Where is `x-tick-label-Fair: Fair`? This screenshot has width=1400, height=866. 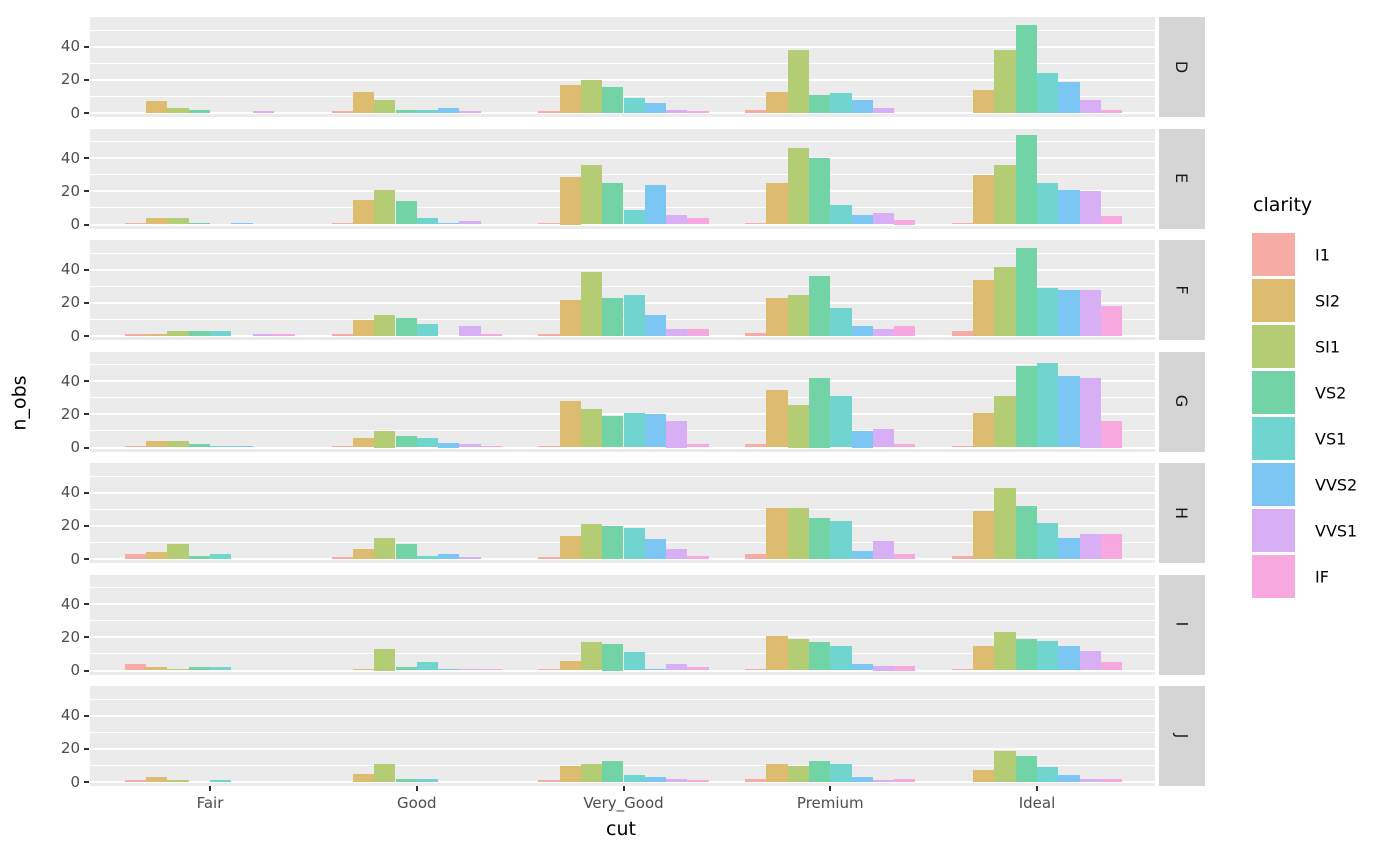 x-tick-label-Fair: Fair is located at coordinates (210, 803).